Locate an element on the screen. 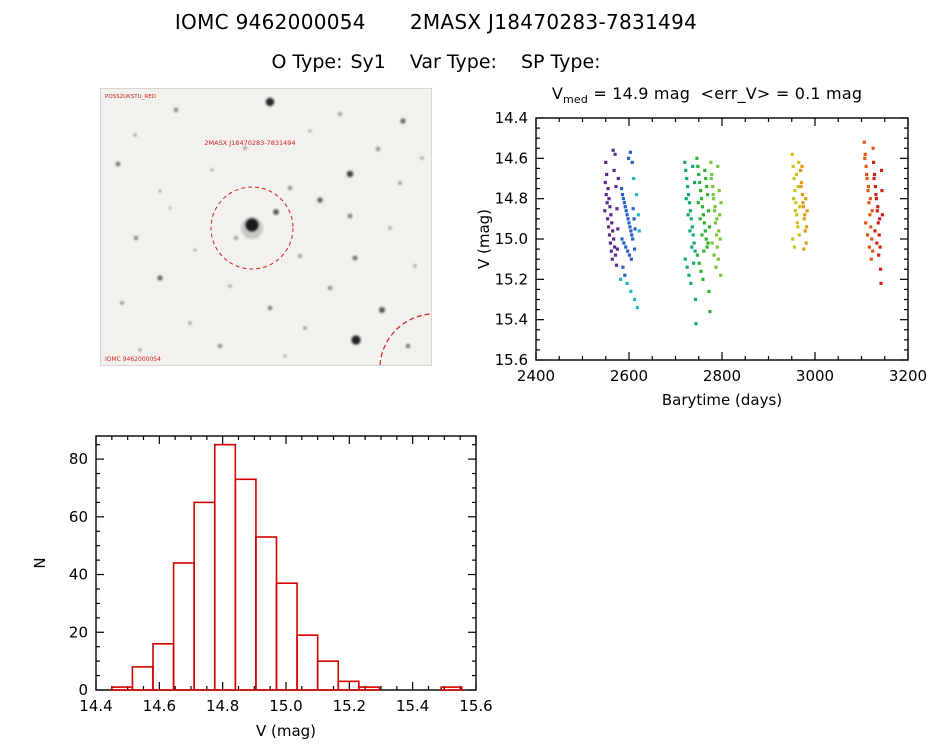 Image resolution: width=944 pixels, height=747 pixels. svg-text: 20 is located at coordinates (78, 632).